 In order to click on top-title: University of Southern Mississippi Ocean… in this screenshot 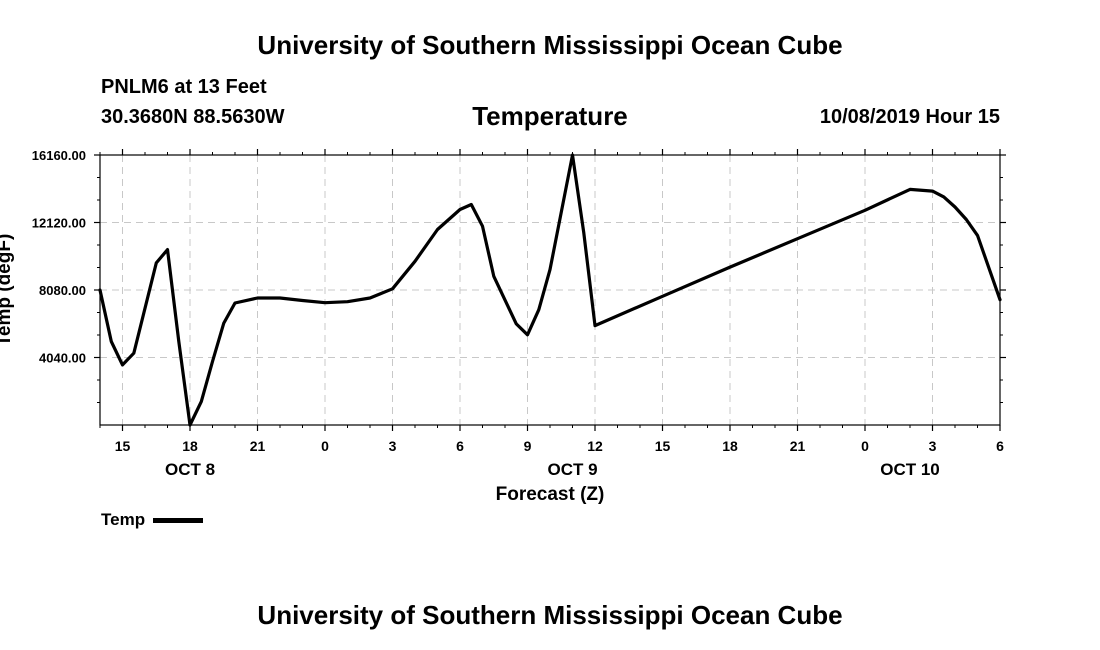, I will do `click(550, 45)`.